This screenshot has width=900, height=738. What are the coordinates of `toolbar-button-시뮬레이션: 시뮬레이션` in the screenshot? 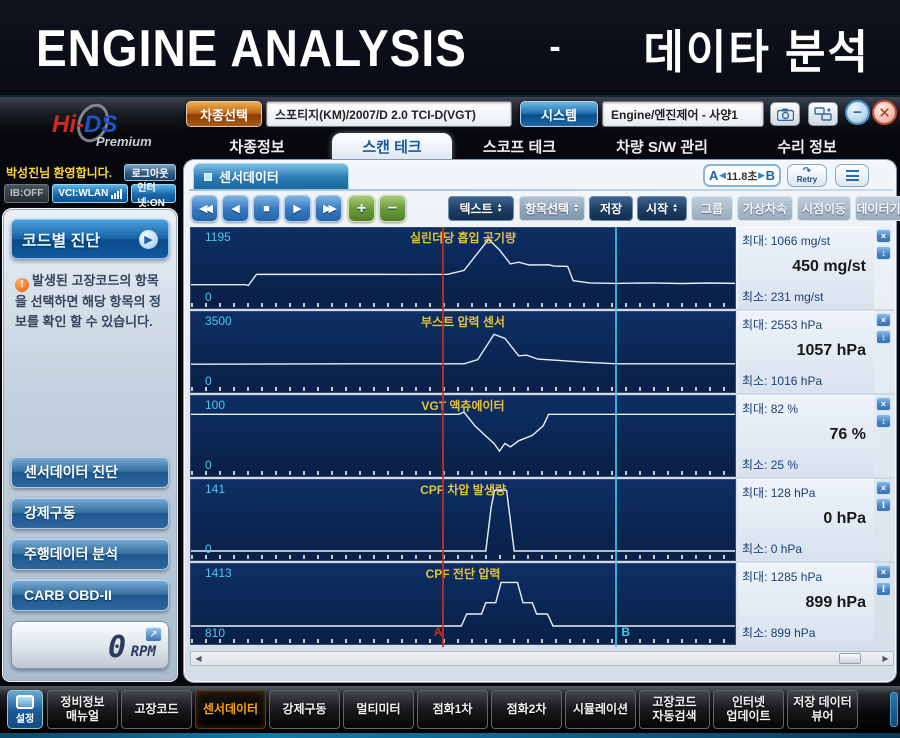 It's located at (600, 709).